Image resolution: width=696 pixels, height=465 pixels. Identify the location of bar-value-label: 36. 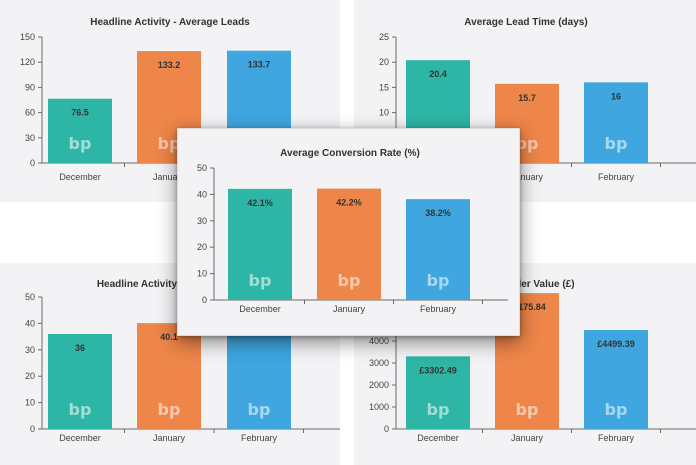
(80, 348).